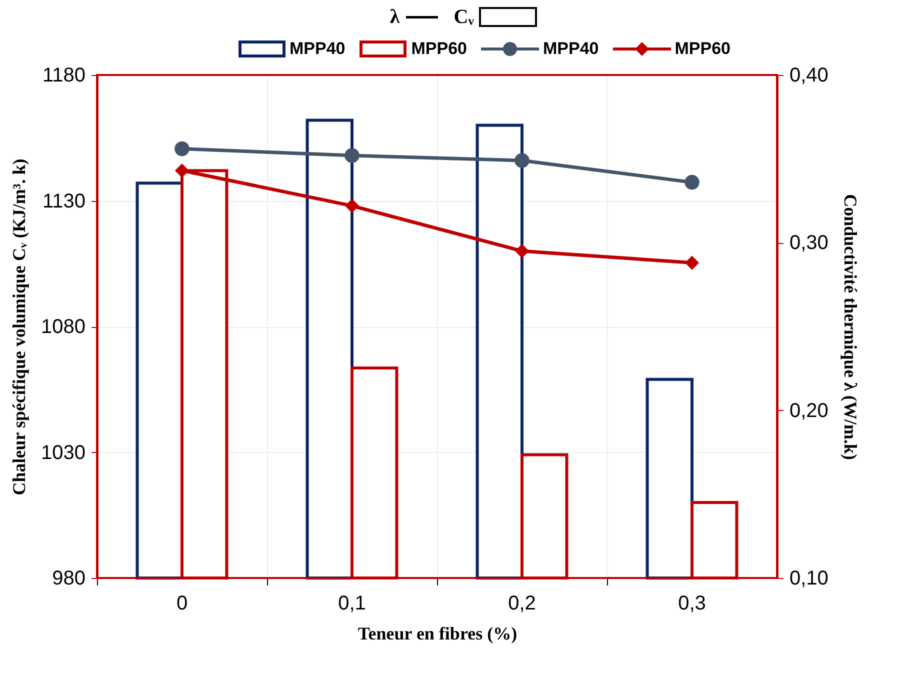  I want to click on text: λ, so click(395, 17).